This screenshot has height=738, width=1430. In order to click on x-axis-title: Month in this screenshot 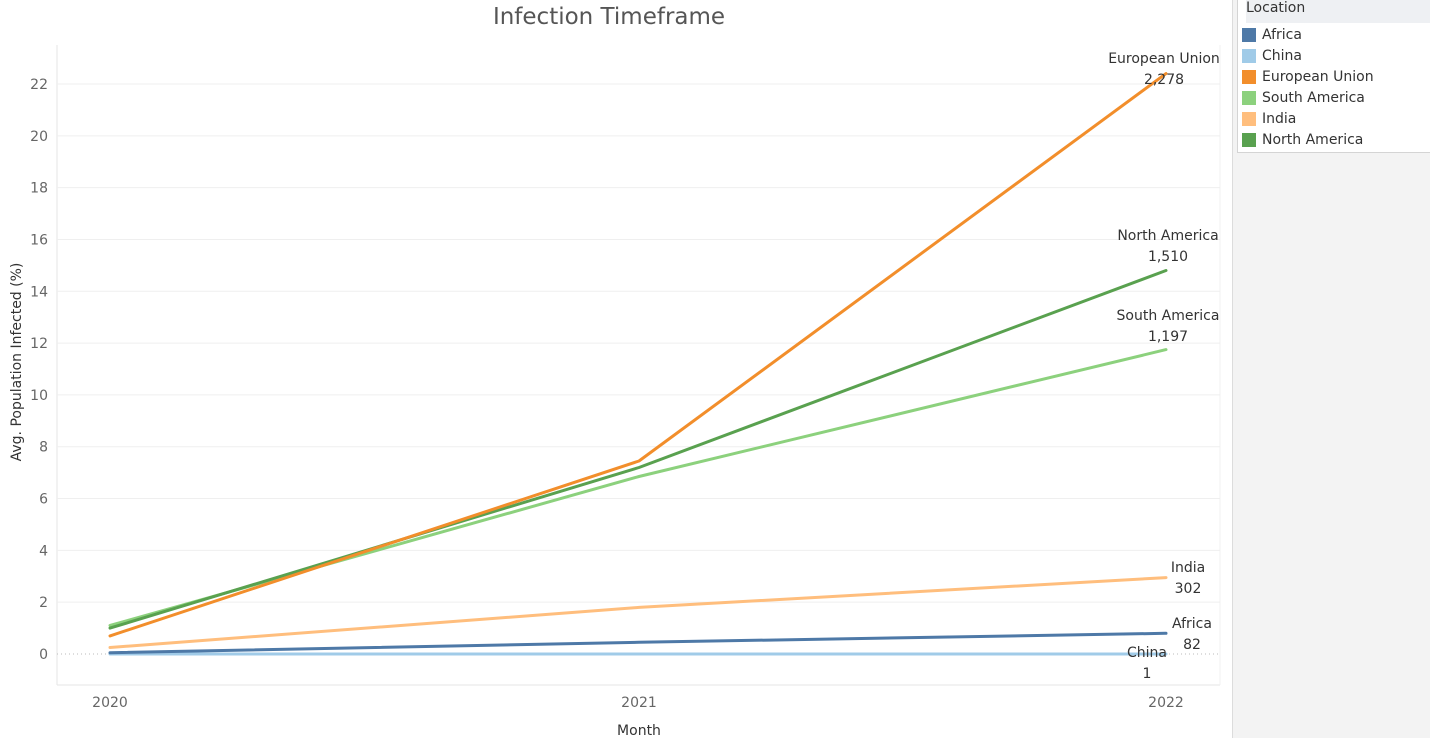, I will do `click(639, 730)`.